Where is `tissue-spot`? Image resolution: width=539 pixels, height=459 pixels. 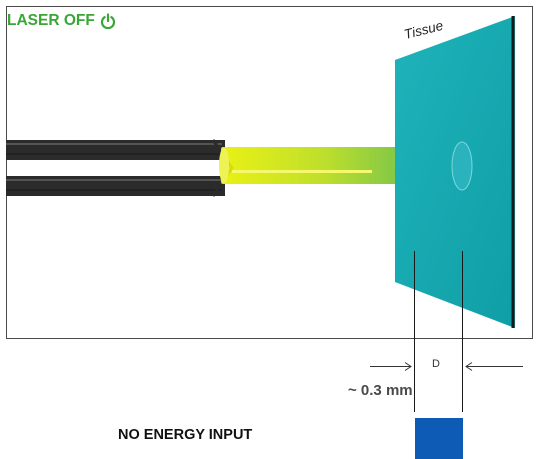 tissue-spot is located at coordinates (462, 166).